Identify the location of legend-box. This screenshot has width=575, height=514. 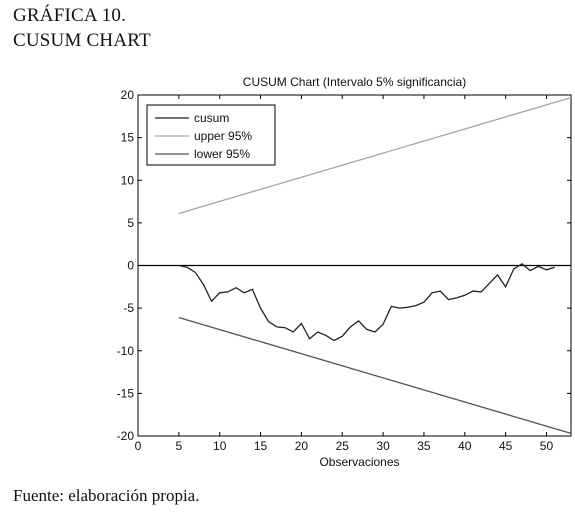
(211, 135).